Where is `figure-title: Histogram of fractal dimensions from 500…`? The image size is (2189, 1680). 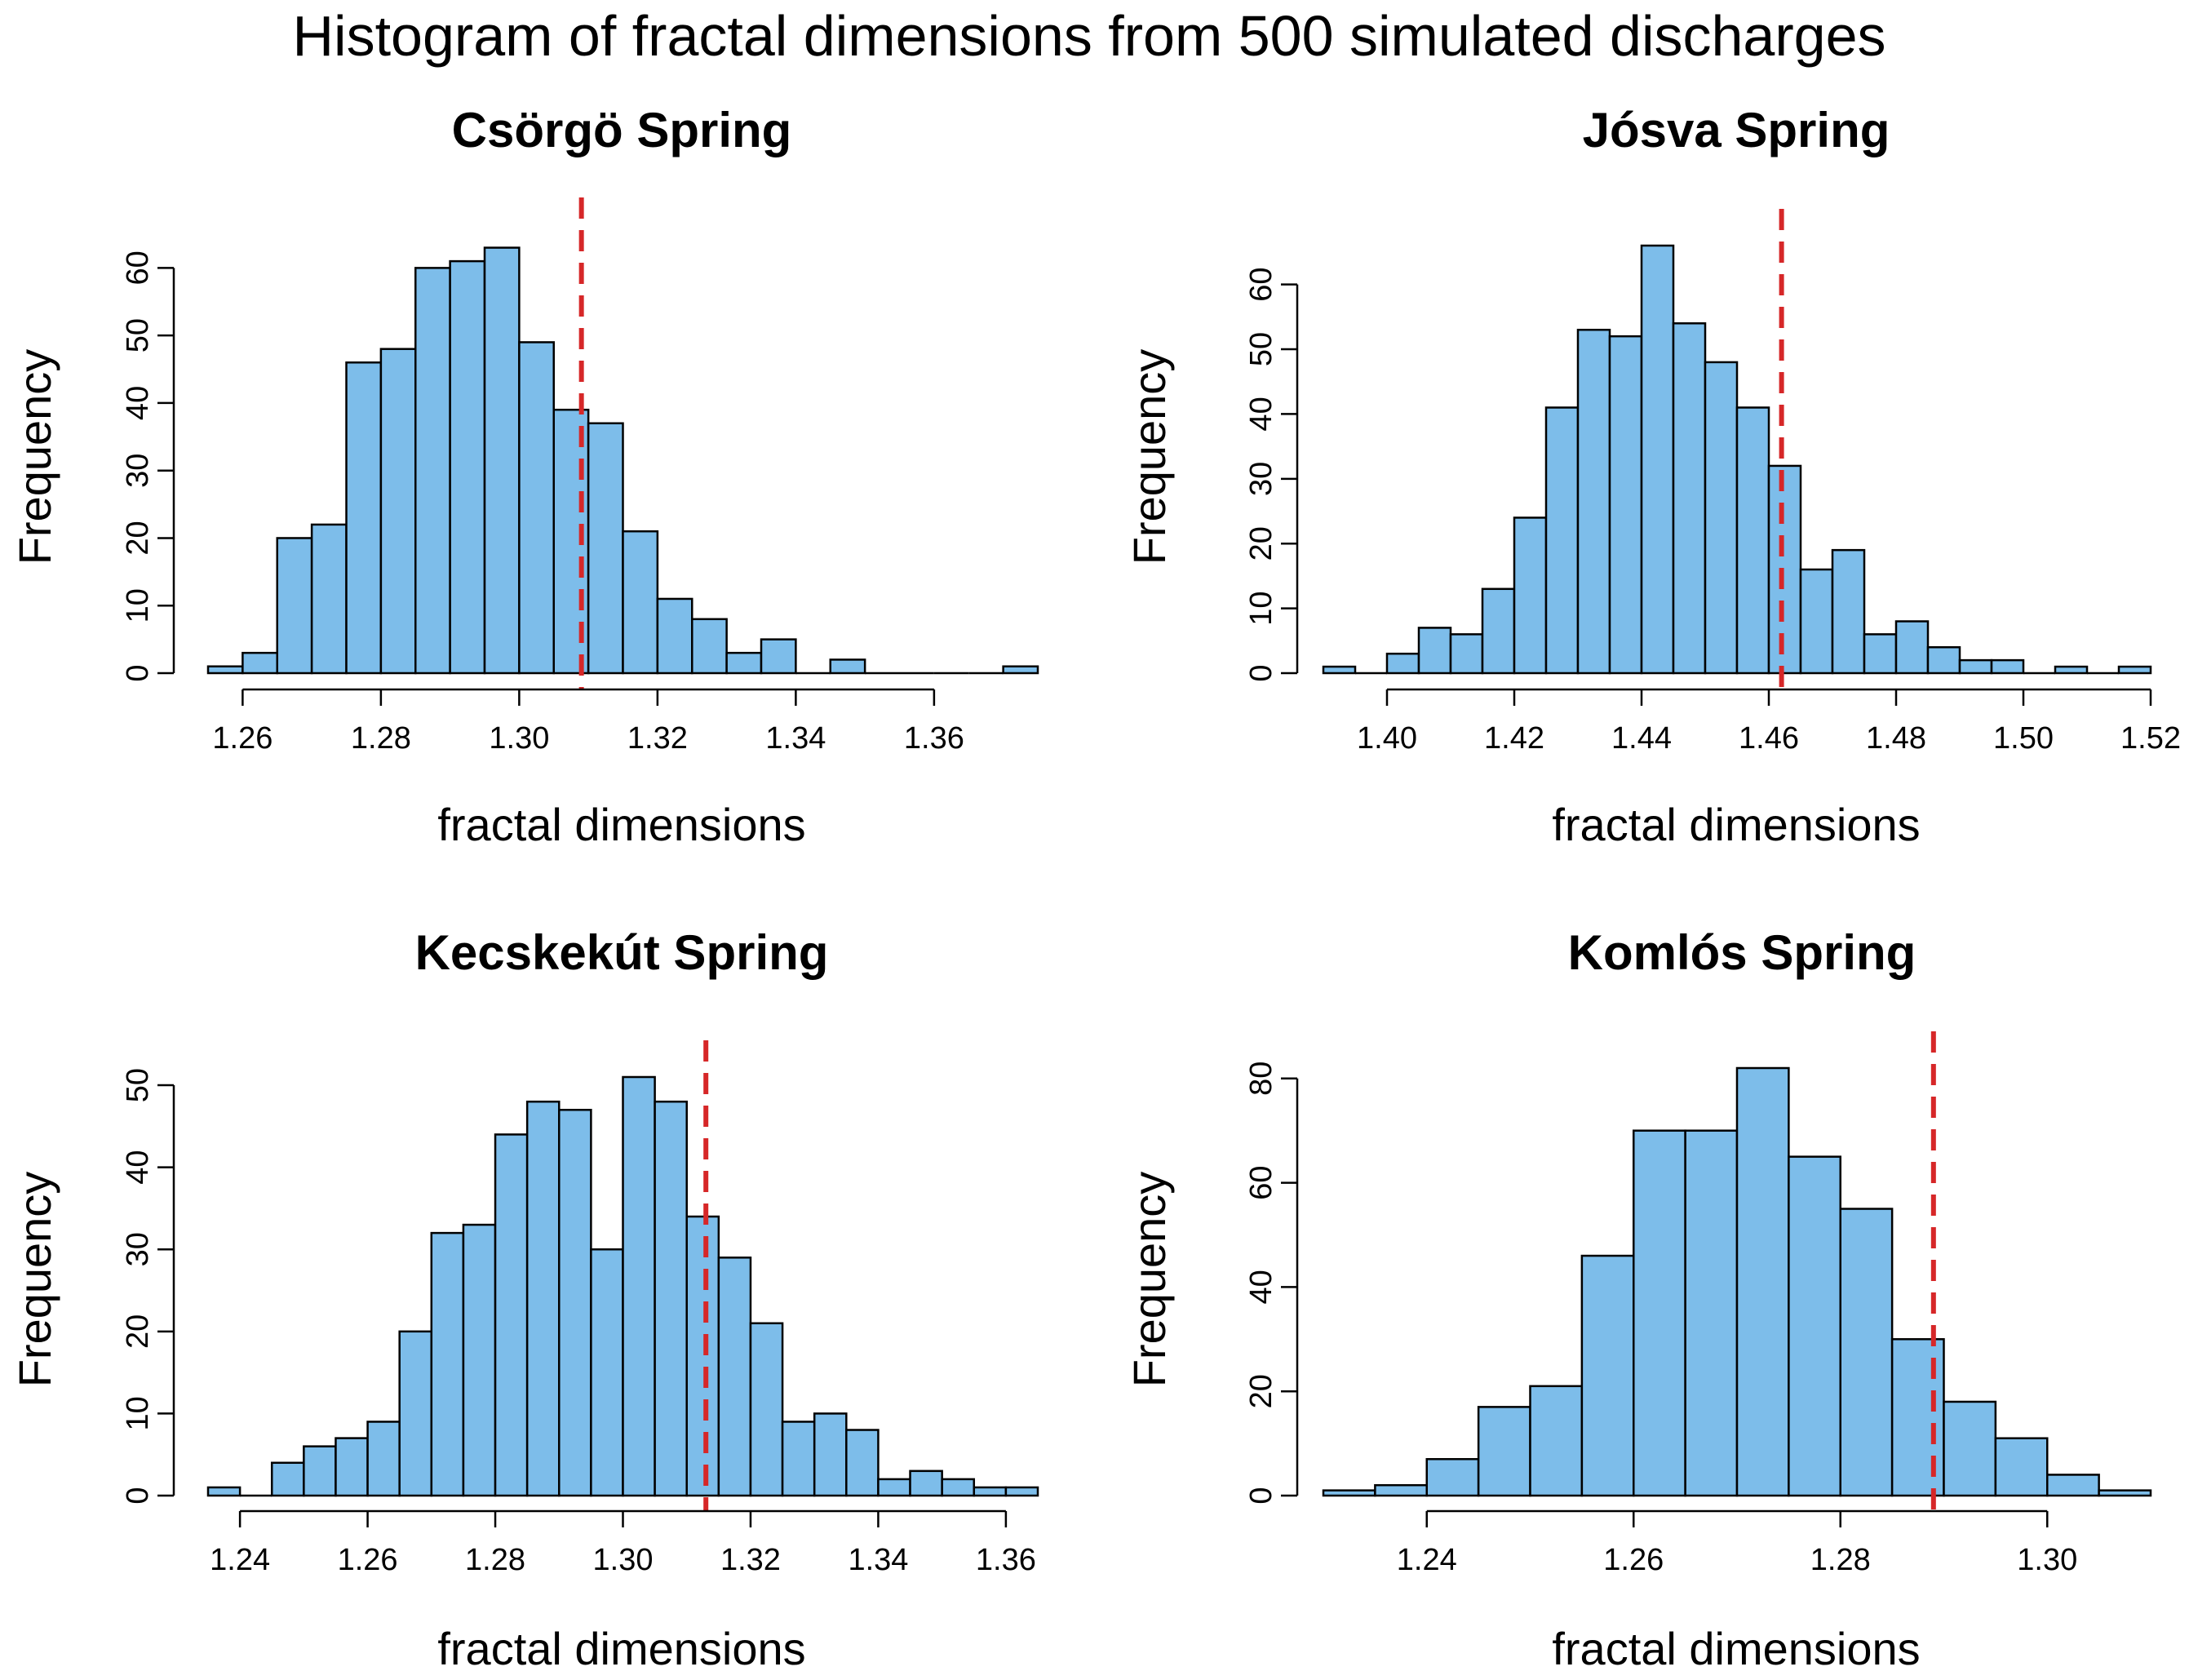 figure-title: Histogram of fractal dimensions from 500… is located at coordinates (1088, 36).